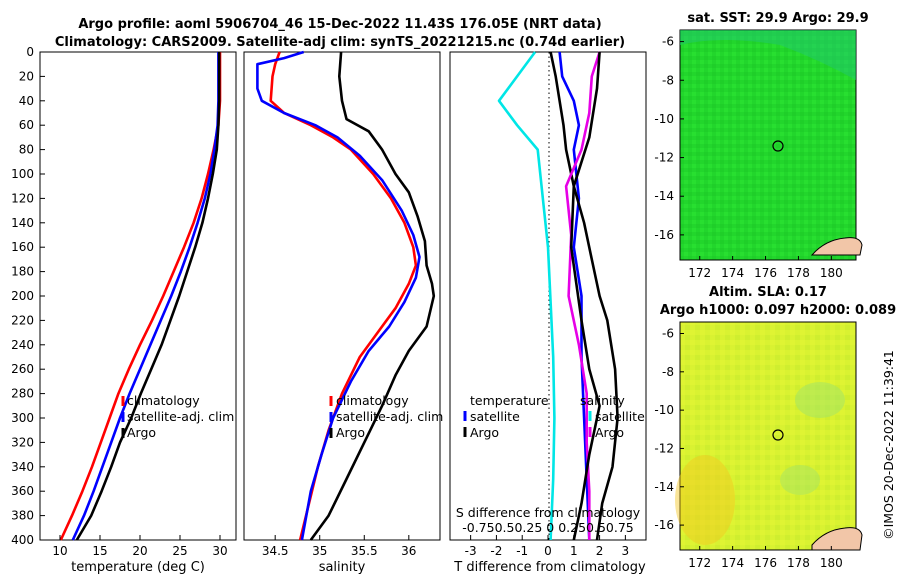 Image resolution: width=900 pixels, height=580 pixels. Describe the element at coordinates (574, 551) in the screenshot. I see `x-tick-label: 1` at that location.